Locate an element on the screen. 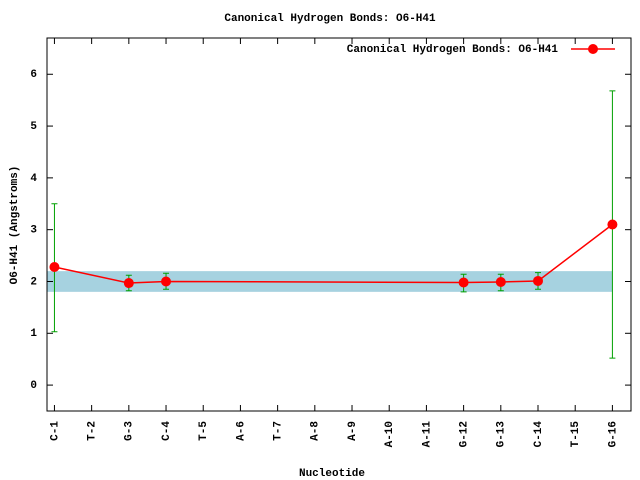 The width and height of the screenshot is (640, 480). x-tick-label: C-1 is located at coordinates (55, 431).